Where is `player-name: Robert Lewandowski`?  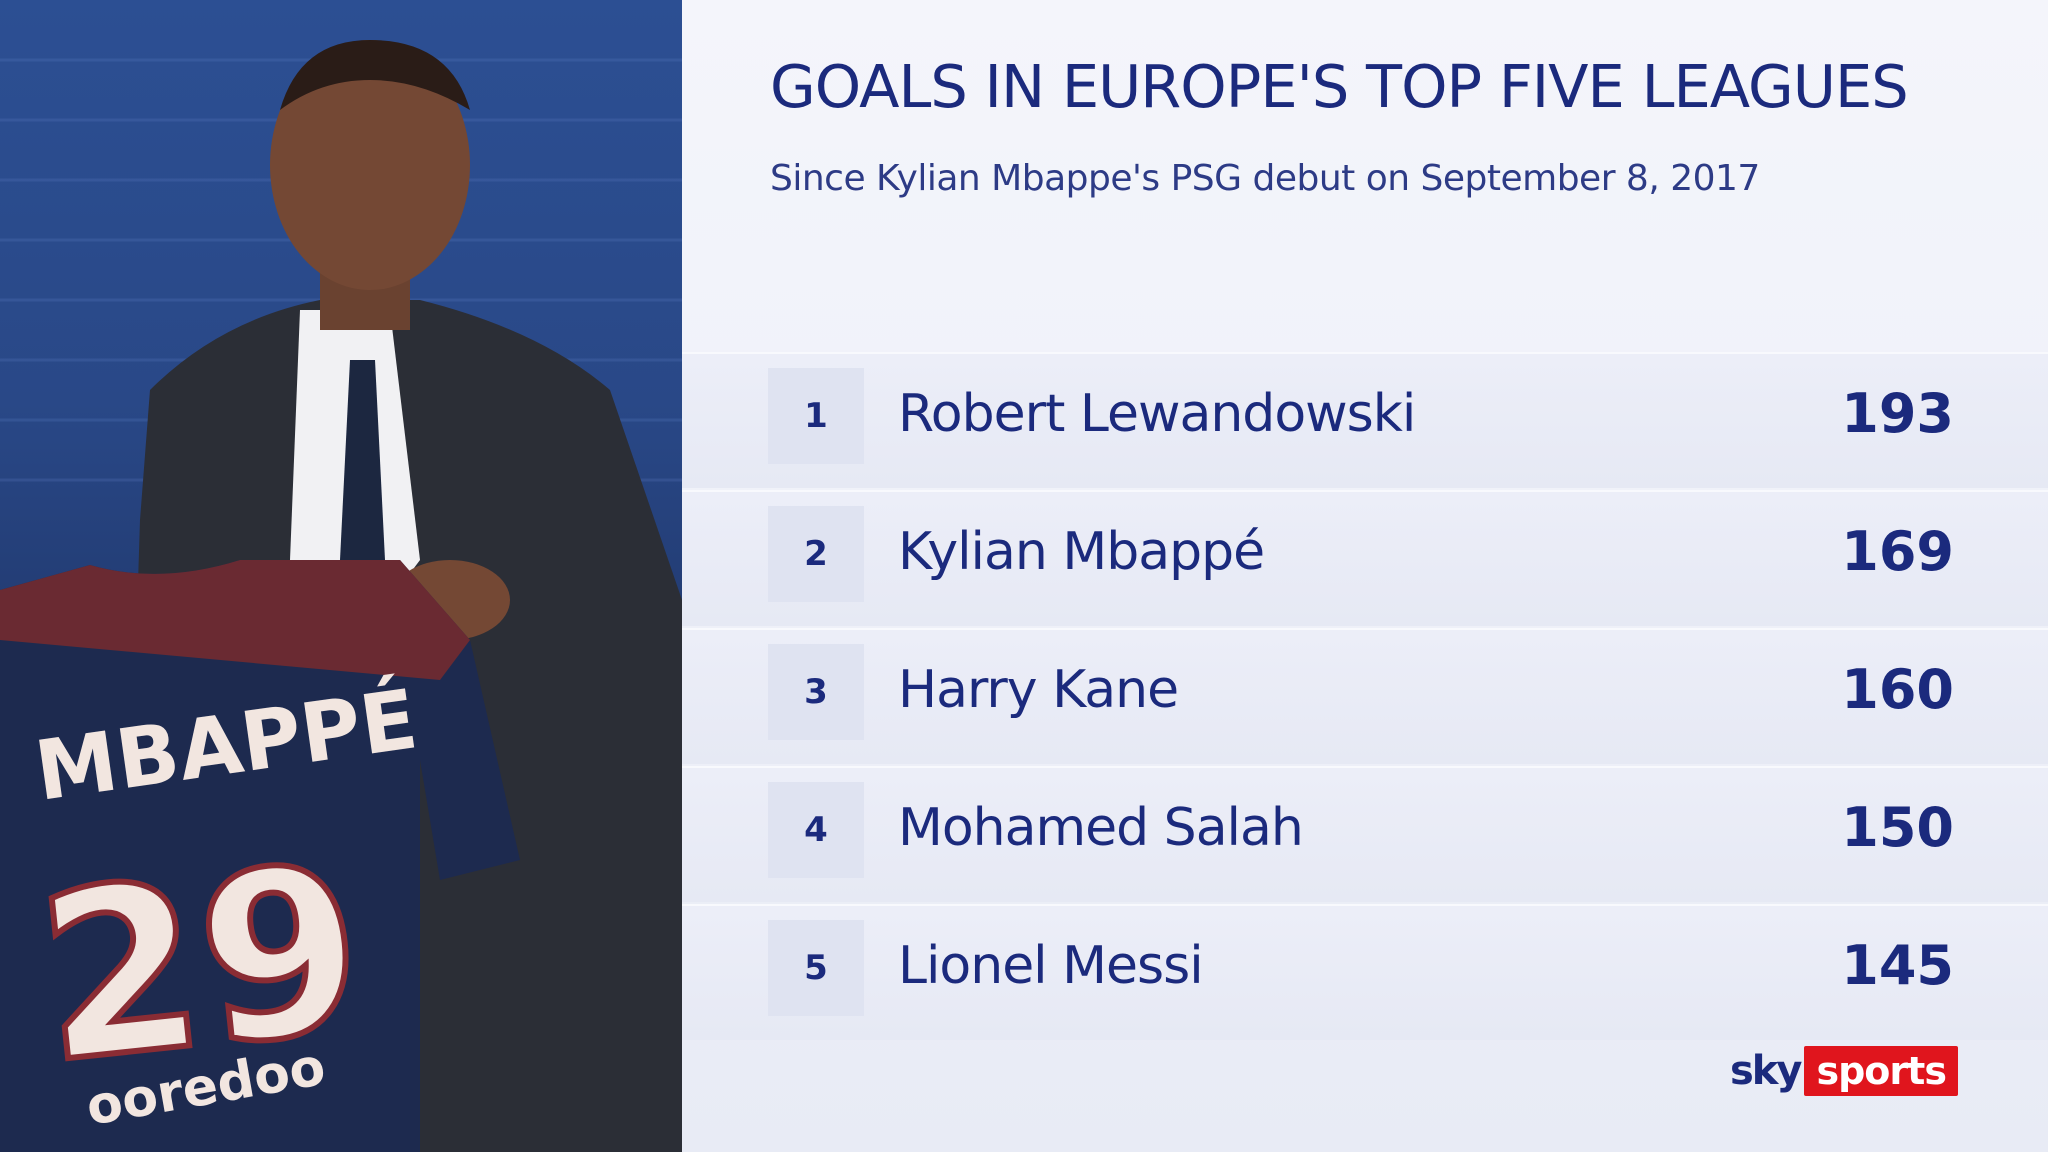
player-name: Robert Lewandowski is located at coordinates (1157, 414).